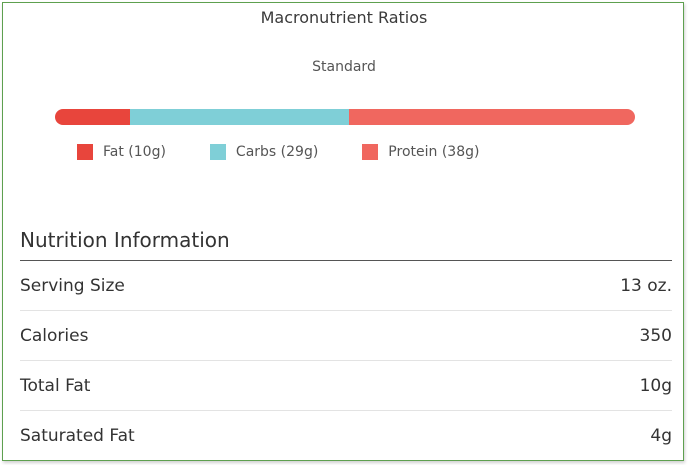 The width and height of the screenshot is (688, 465). Describe the element at coordinates (77, 435) in the screenshot. I see `row-label: Saturated Fat` at that location.